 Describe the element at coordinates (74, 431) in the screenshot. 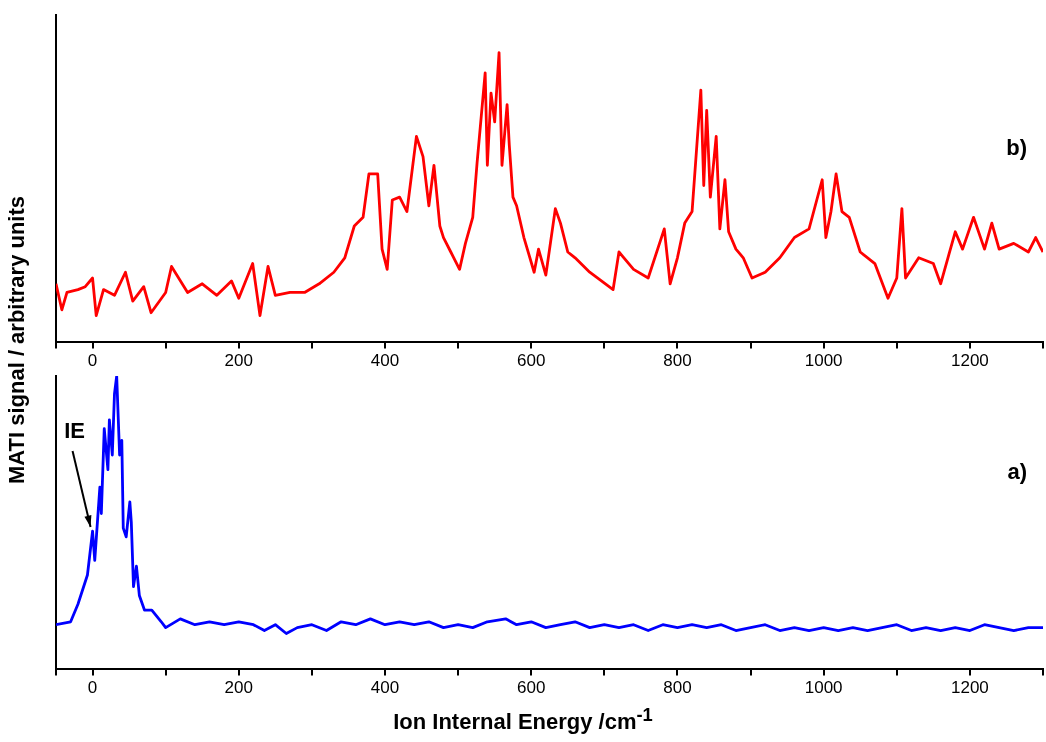

I see `annotation: IE` at that location.